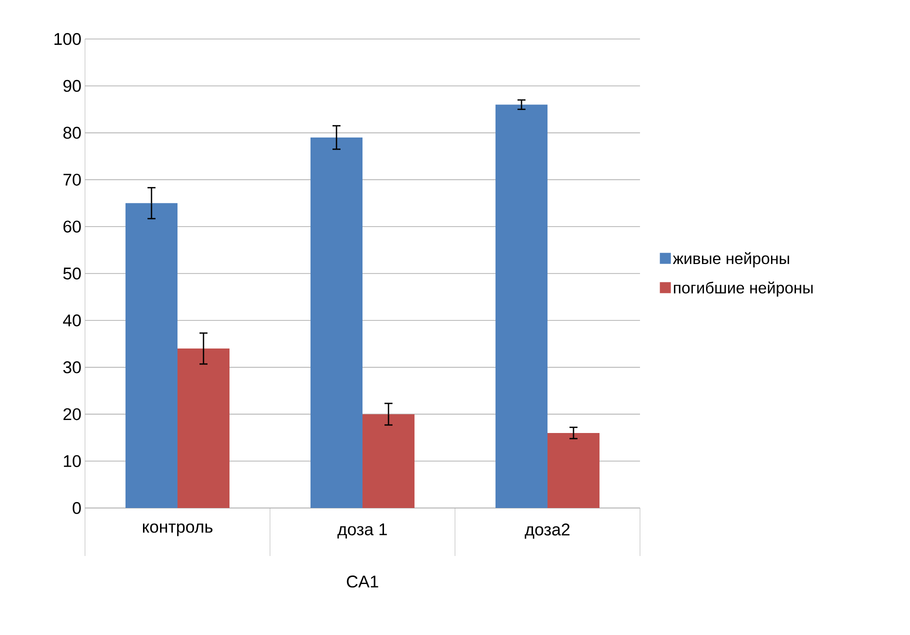  Describe the element at coordinates (362, 531) in the screenshot. I see `x-tick-label: доза 1` at that location.